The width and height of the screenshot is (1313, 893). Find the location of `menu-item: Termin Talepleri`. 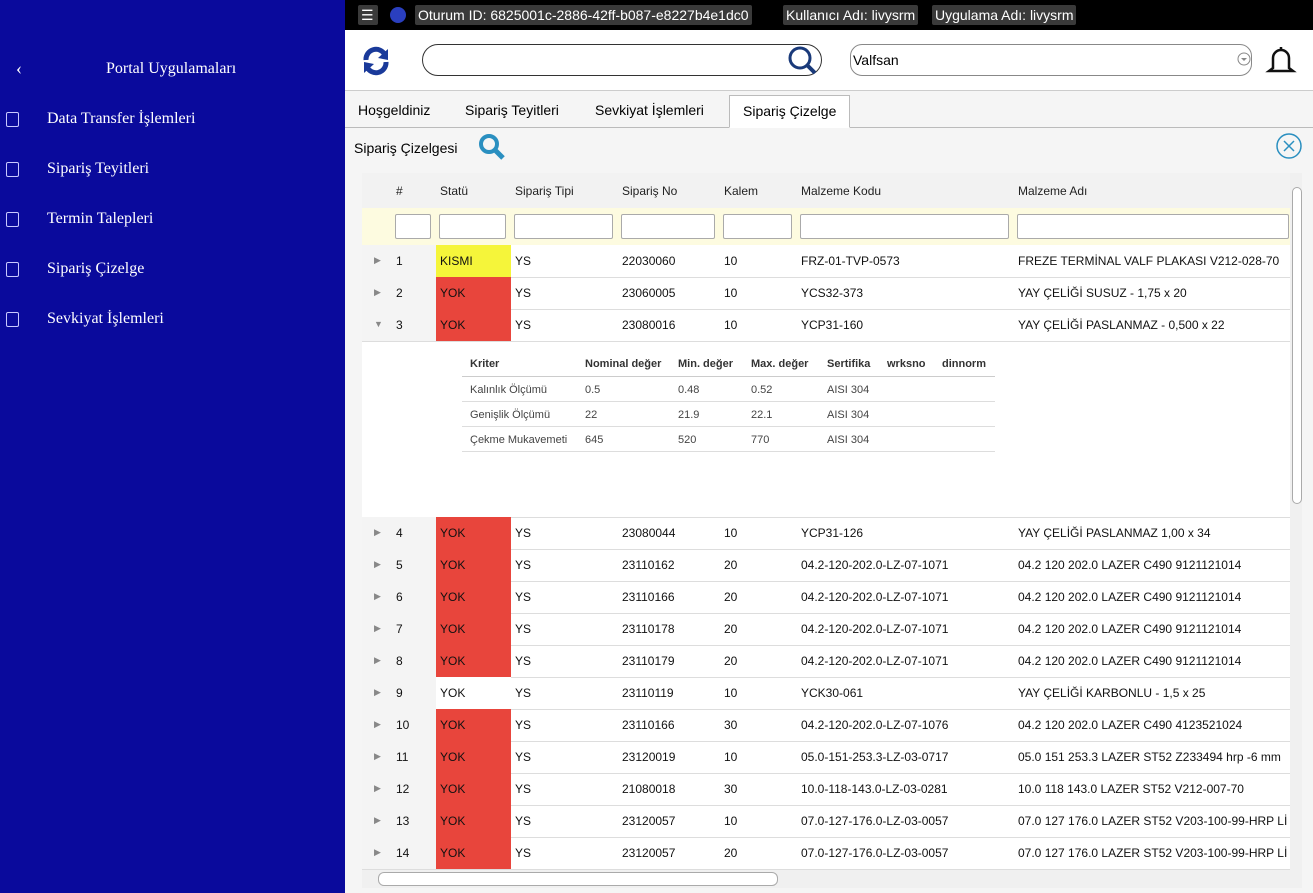

menu-item: Termin Talepleri is located at coordinates (100, 219).